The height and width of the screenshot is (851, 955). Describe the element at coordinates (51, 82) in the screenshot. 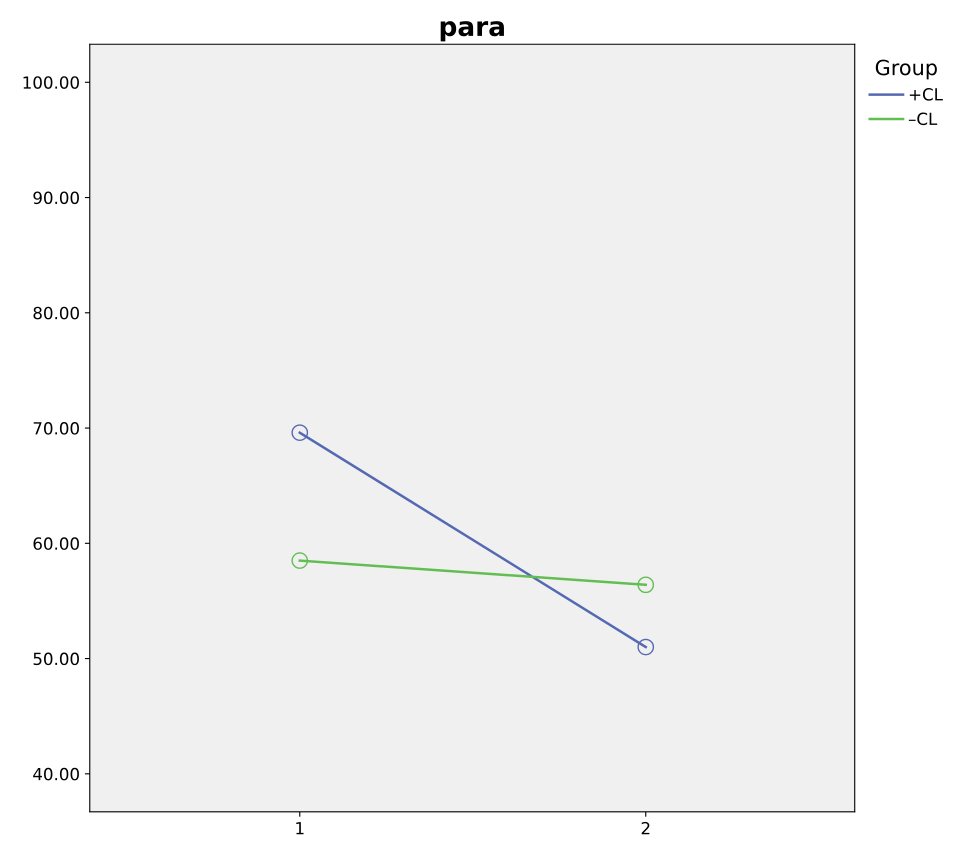

I see `y-tick-label: 100.00` at that location.